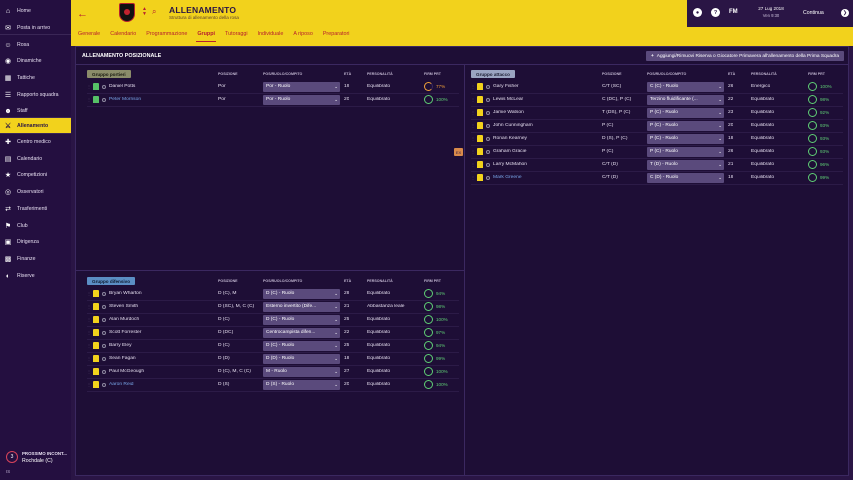 Image resolution: width=853 pixels, height=480 pixels. Describe the element at coordinates (35, 61) in the screenshot. I see `sidebar-item-dinamiche: ◉ Dinamiche` at that location.